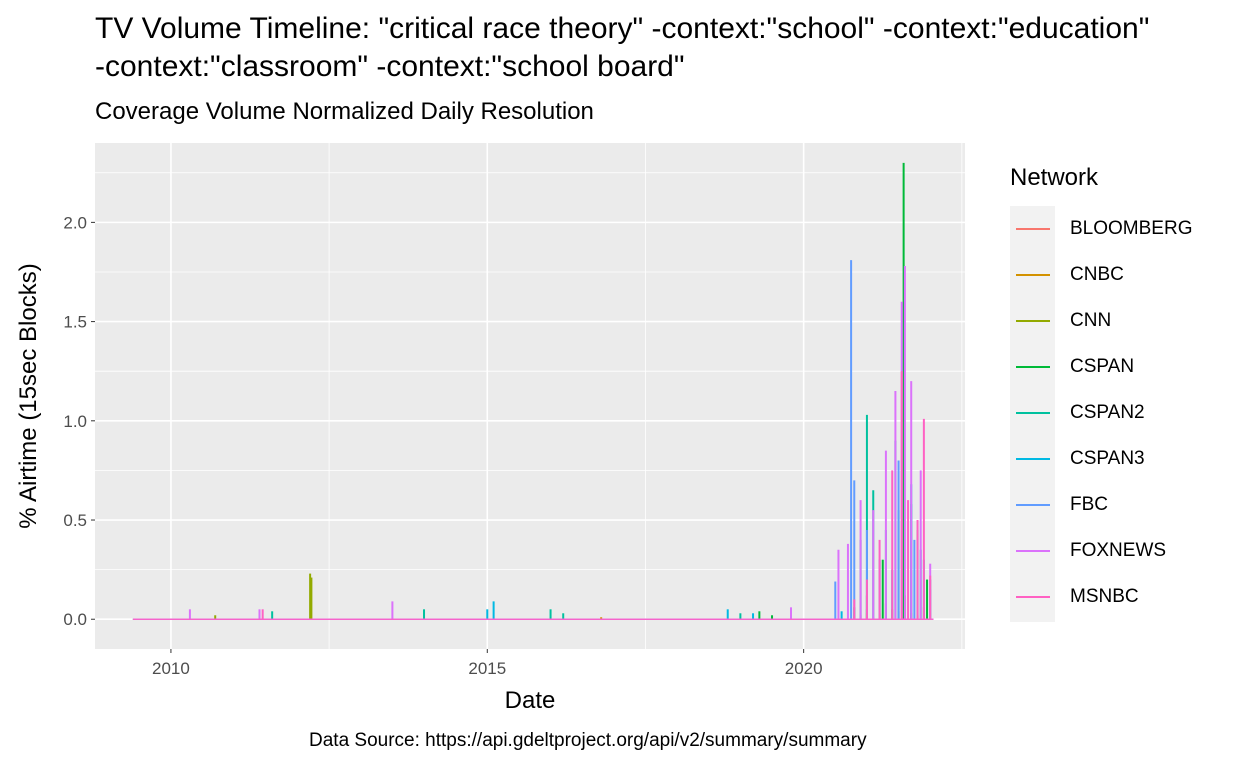 The width and height of the screenshot is (1248, 768). Describe the element at coordinates (1097, 274) in the screenshot. I see `legend-label: CNBC` at that location.